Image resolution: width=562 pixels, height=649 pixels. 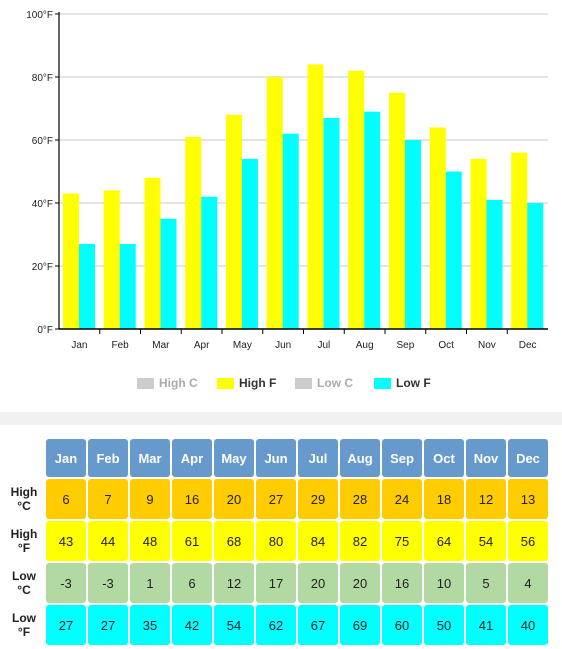 I want to click on legend-item-low-f: Low F, so click(x=402, y=383).